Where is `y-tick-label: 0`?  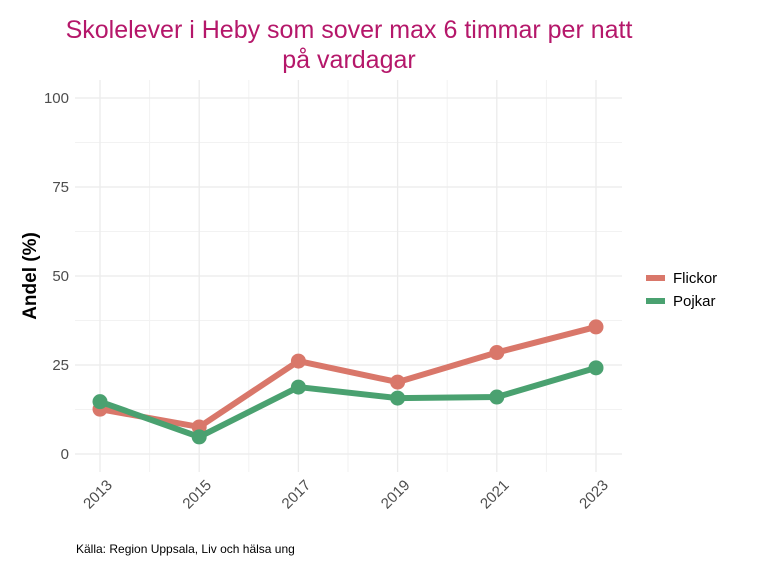
y-tick-label: 0 is located at coordinates (65, 454).